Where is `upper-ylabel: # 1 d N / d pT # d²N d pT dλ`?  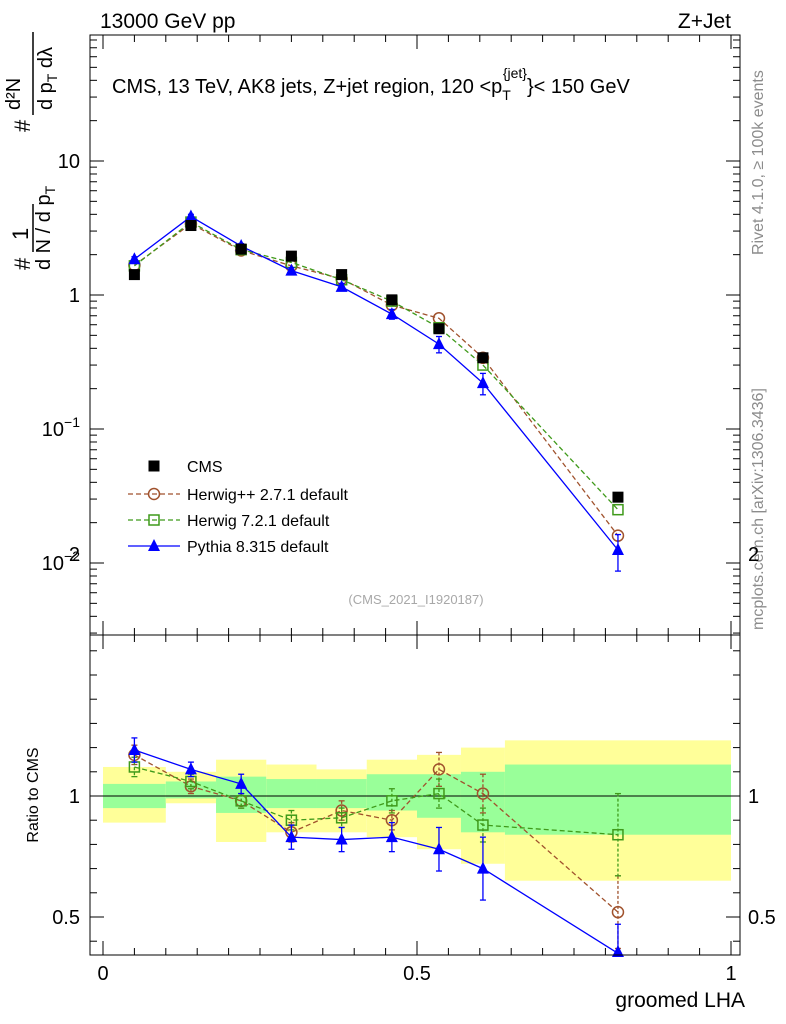
upper-ylabel: # 1 d N / d pT # d²N d pT dλ is located at coordinates (31, 151).